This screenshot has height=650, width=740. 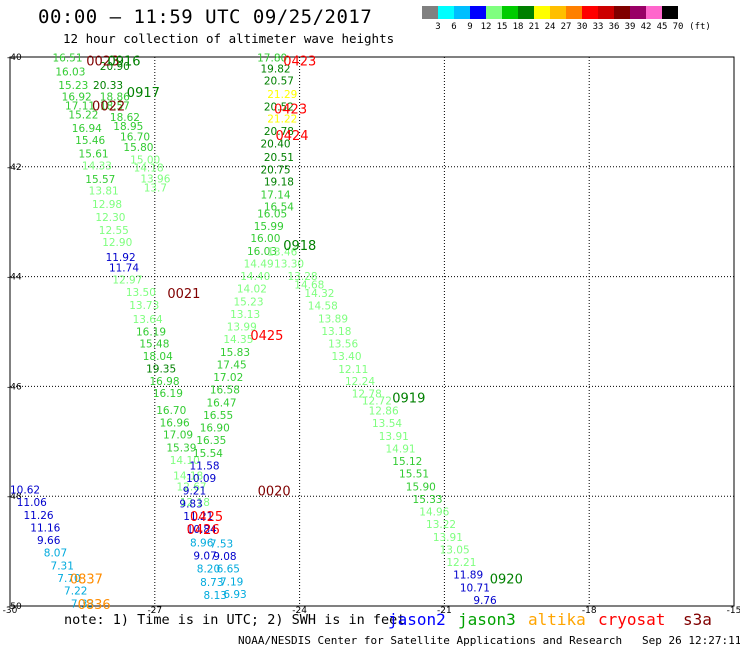 I want to click on swh-value: 15.51, so click(x=414, y=475).